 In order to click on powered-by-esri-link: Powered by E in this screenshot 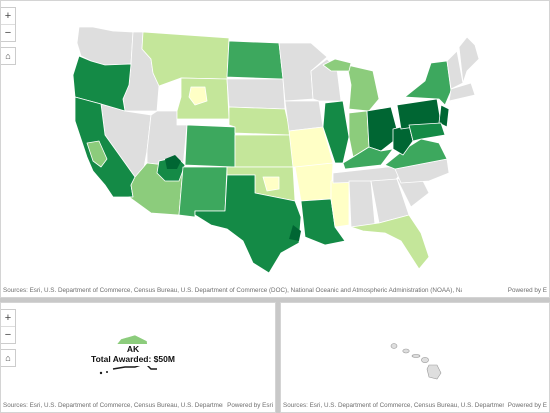, I will do `click(525, 291)`.